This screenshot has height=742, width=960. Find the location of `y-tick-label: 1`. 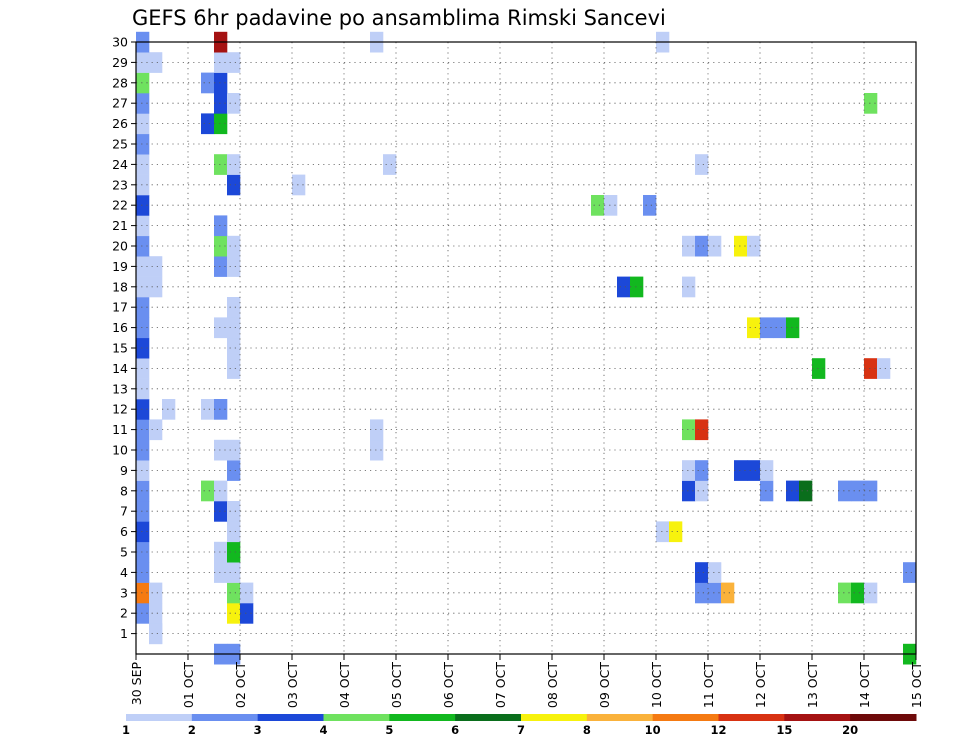

y-tick-label: 1 is located at coordinates (124, 633).